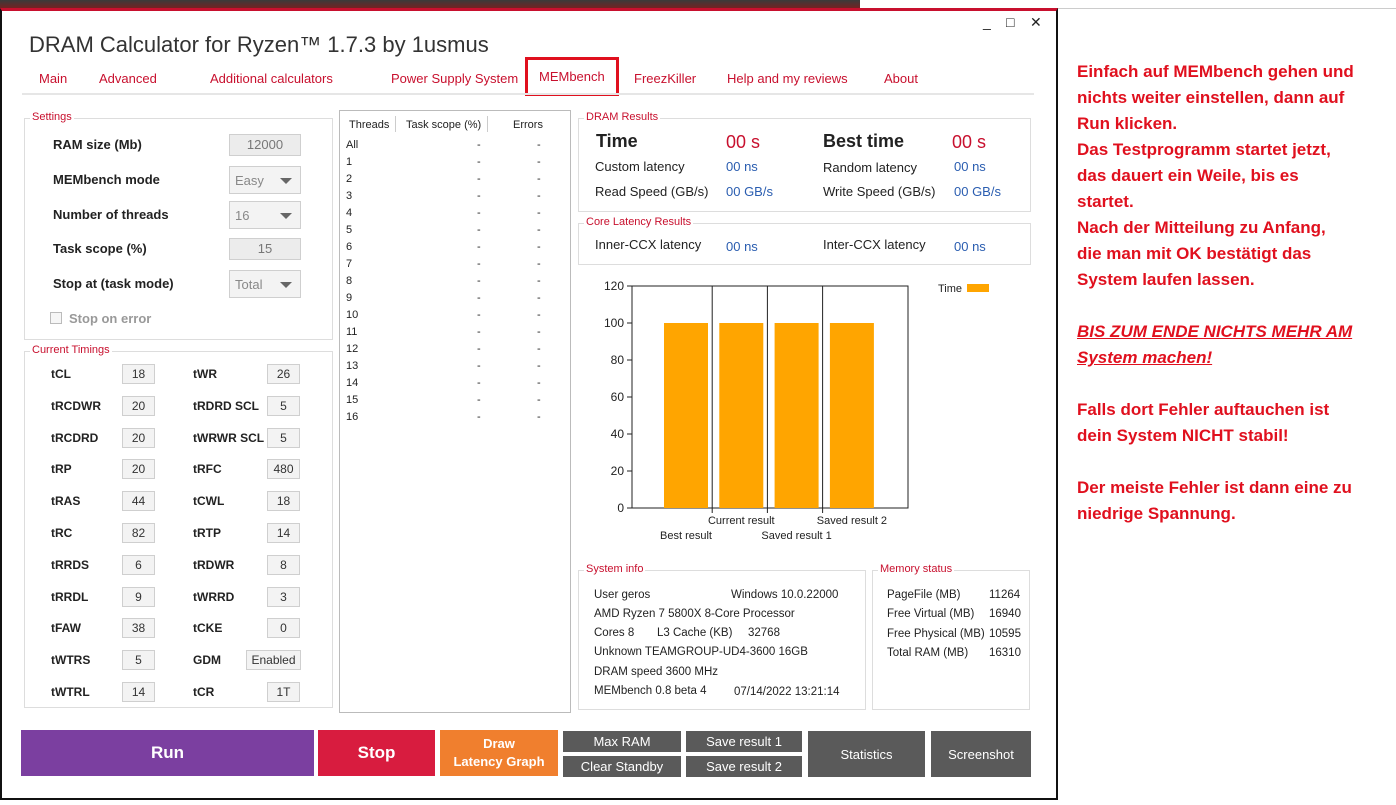  Describe the element at coordinates (138, 533) in the screenshot. I see `timing-value: 82` at that location.